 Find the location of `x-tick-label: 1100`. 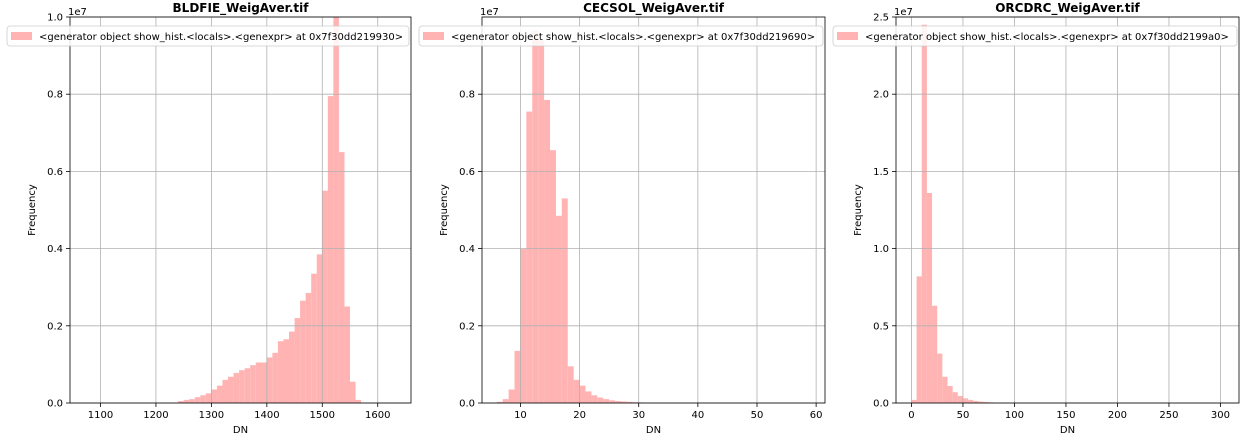

x-tick-label: 1100 is located at coordinates (100, 415).